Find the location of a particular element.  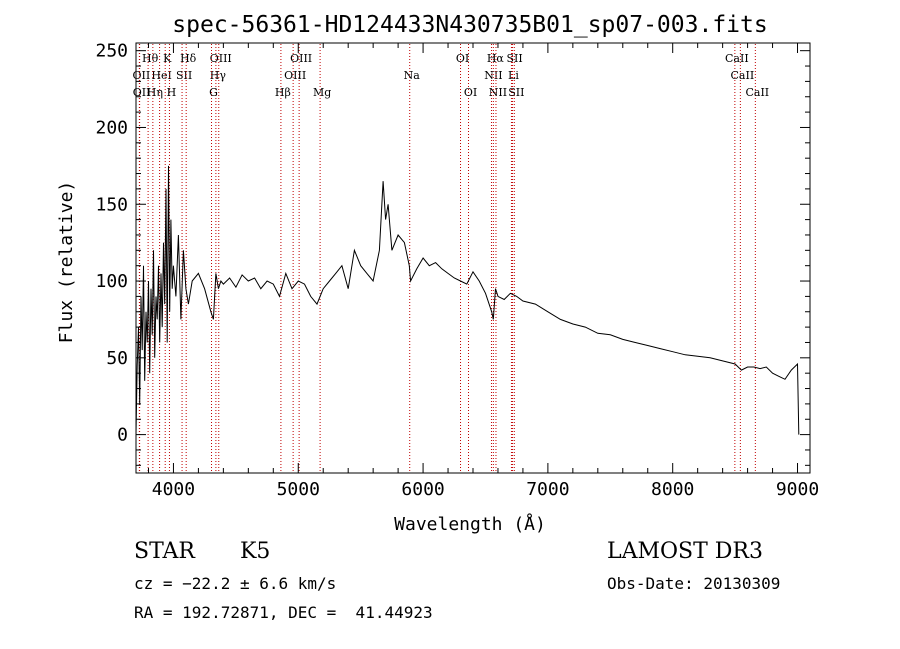

line-label: H is located at coordinates (172, 92).